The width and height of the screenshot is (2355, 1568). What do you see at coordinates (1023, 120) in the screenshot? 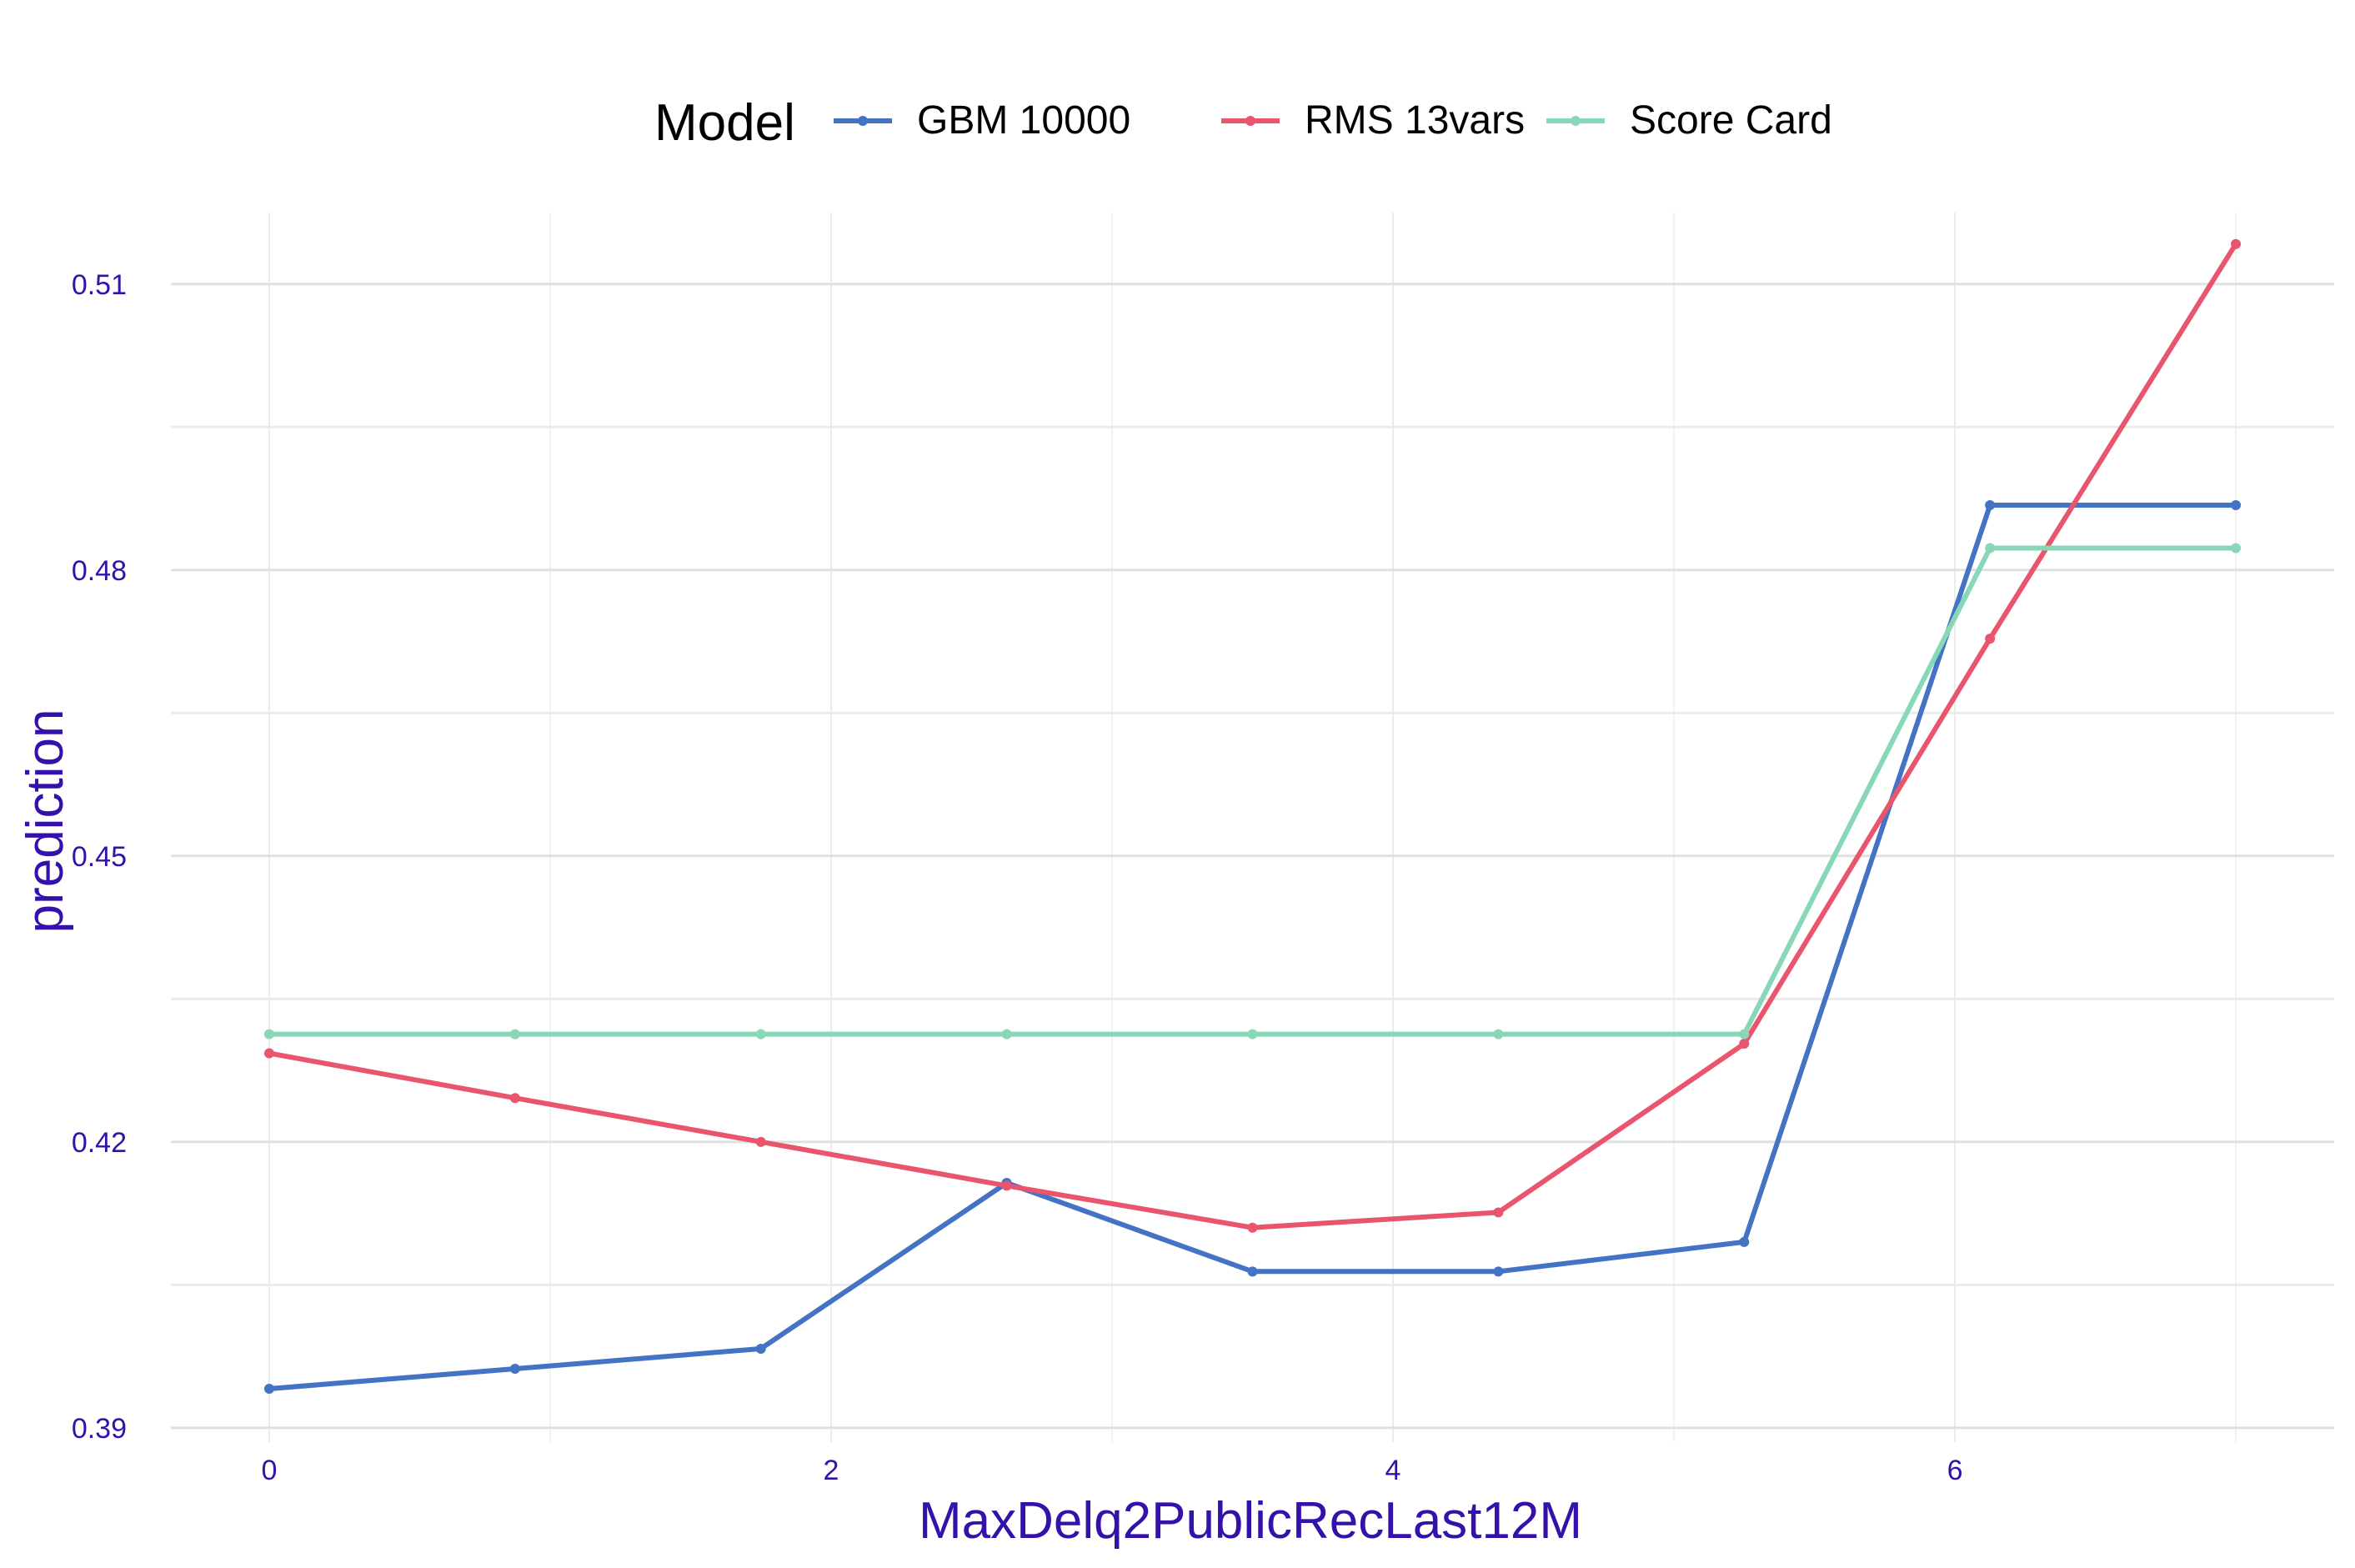
I see `legend-label: GBM 10000` at bounding box center [1023, 120].